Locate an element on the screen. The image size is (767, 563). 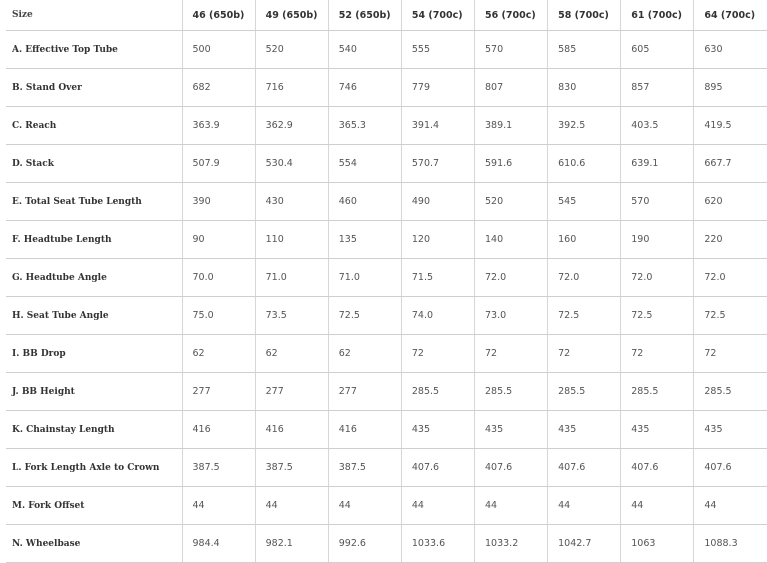
table-cell: 190 is located at coordinates (657, 239).